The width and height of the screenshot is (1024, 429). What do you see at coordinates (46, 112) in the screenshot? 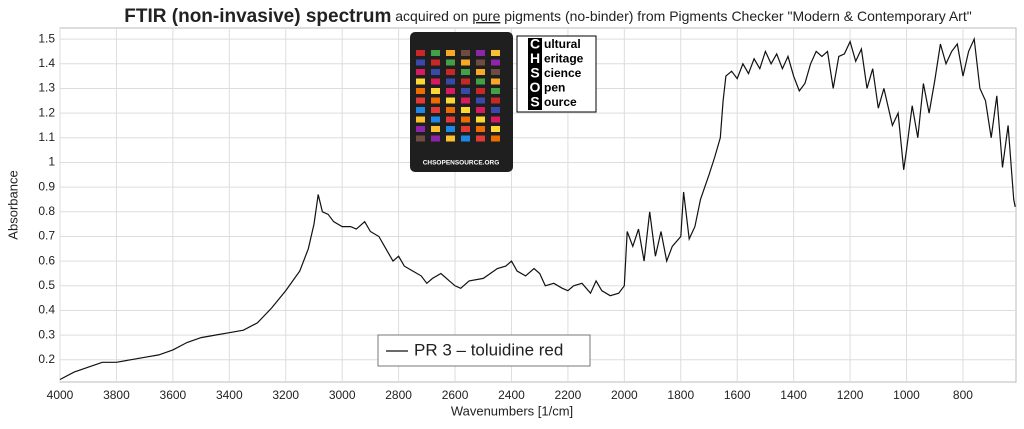
I see `y-tick-label: 1.2` at bounding box center [46, 112].